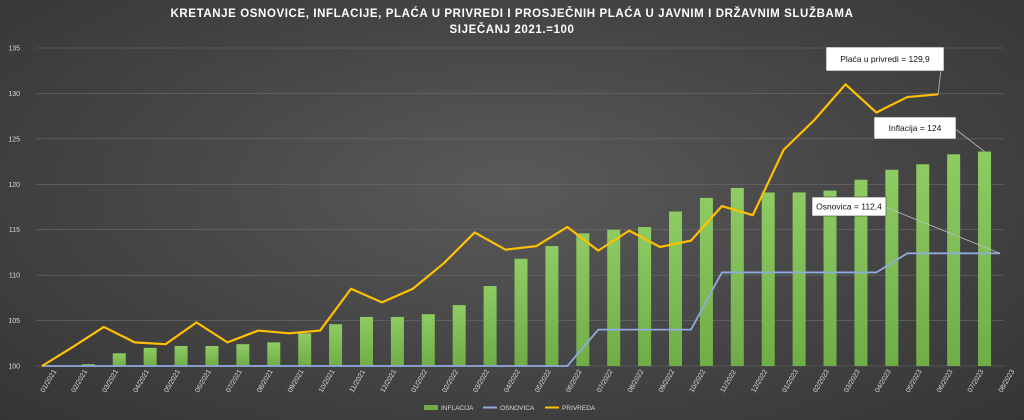 This screenshot has width=1024, height=420. I want to click on x-tick-label: 07/2021, so click(234, 381).